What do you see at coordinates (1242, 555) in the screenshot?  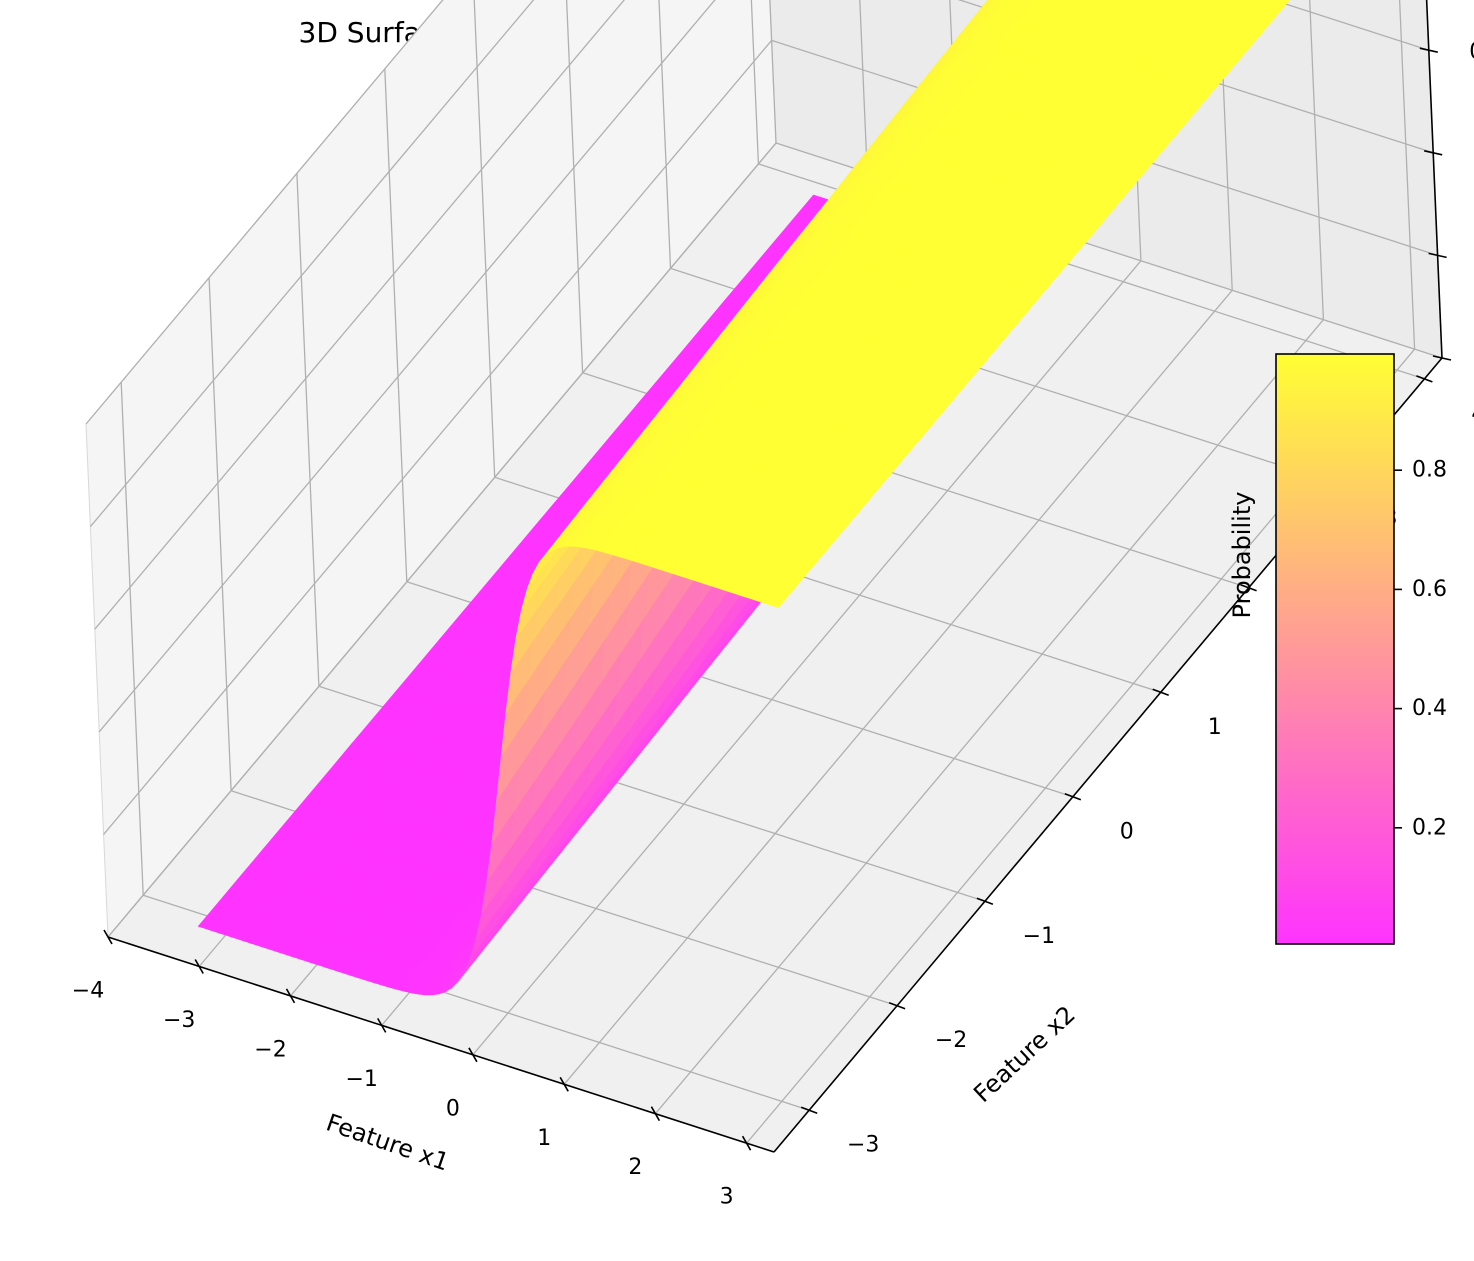 I see `z-axis-label: Probability` at bounding box center [1242, 555].